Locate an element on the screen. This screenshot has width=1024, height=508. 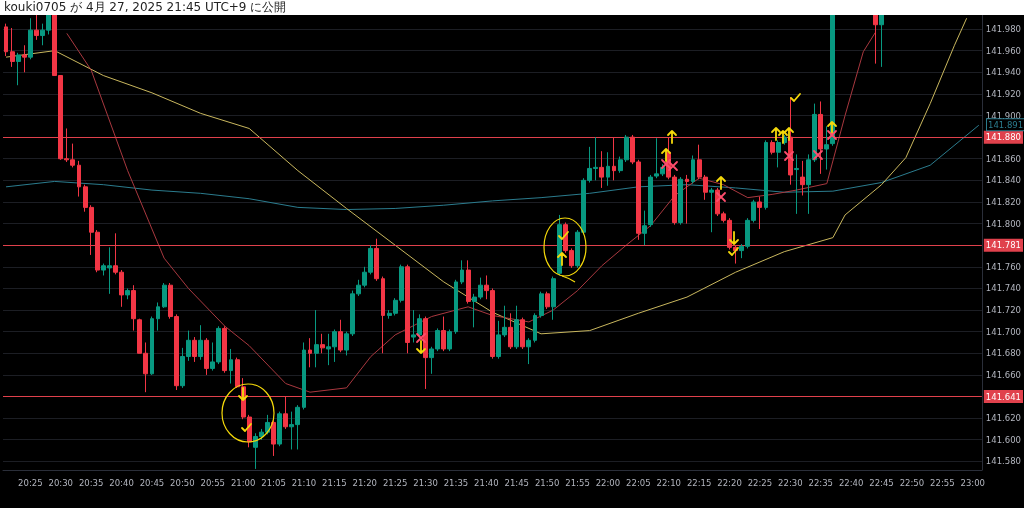
y-tick-label: 141.620 is located at coordinates (1003, 418).